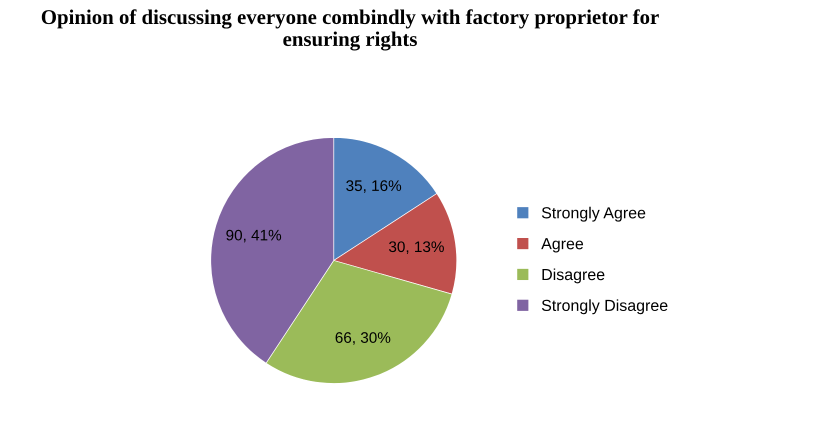 The width and height of the screenshot is (814, 427). I want to click on legend-label: Agree, so click(562, 245).